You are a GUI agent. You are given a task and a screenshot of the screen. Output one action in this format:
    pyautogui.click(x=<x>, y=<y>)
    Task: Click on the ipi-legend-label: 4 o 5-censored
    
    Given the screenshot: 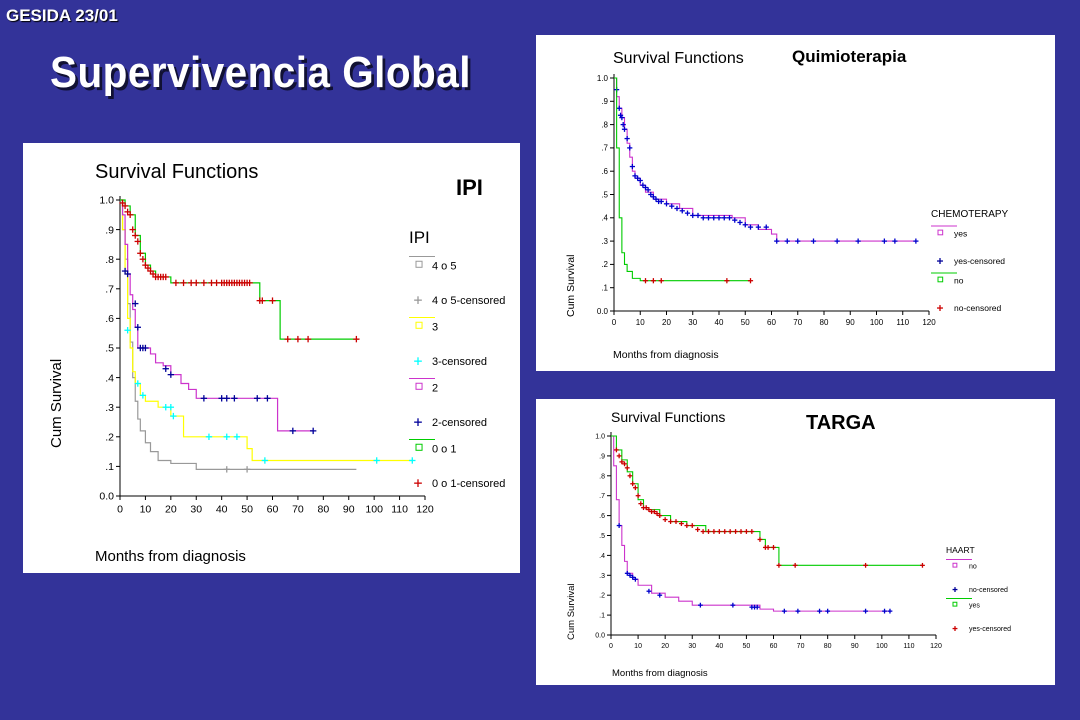 What is the action you would take?
    pyautogui.click(x=468, y=301)
    